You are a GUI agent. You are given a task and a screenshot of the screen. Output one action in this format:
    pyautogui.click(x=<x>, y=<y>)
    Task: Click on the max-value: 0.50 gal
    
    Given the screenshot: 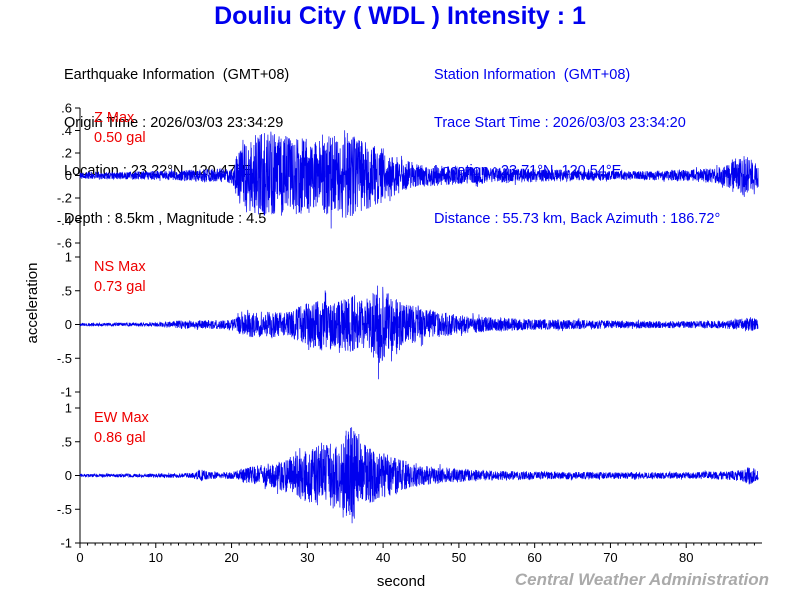 What is the action you would take?
    pyautogui.click(x=120, y=138)
    